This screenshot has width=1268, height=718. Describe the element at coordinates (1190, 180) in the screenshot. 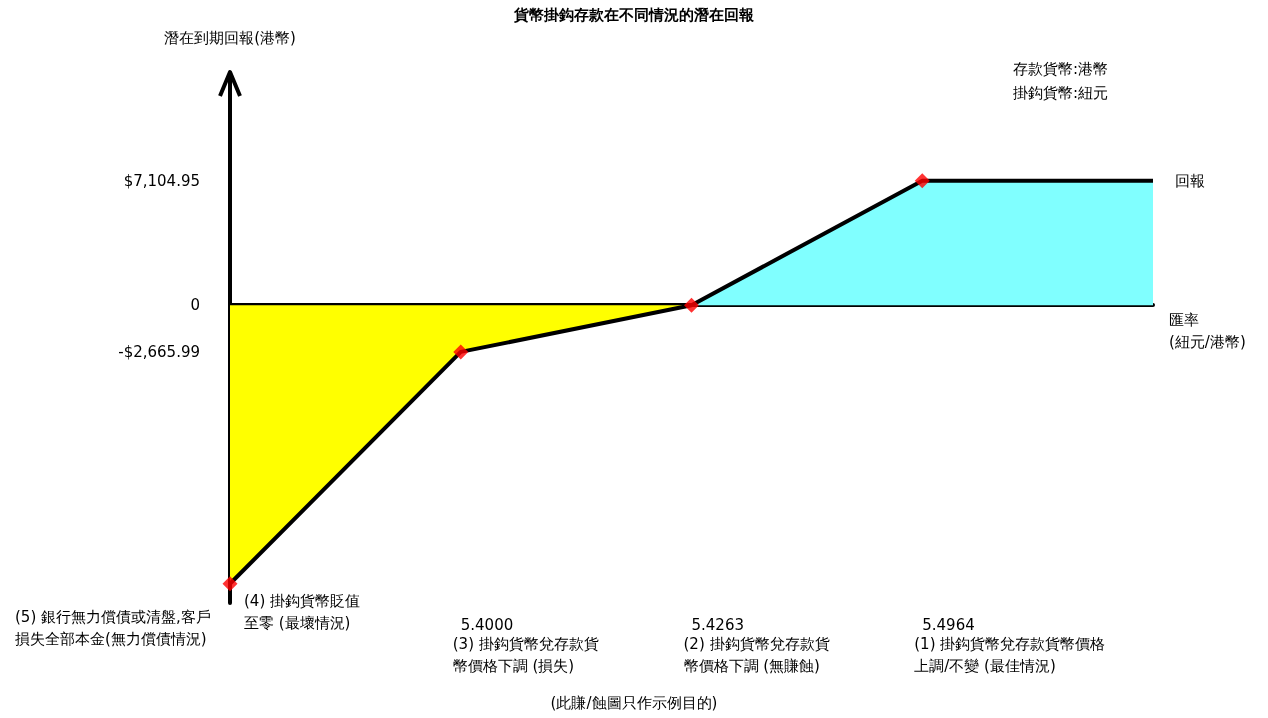

I see `series-label: 回報` at that location.